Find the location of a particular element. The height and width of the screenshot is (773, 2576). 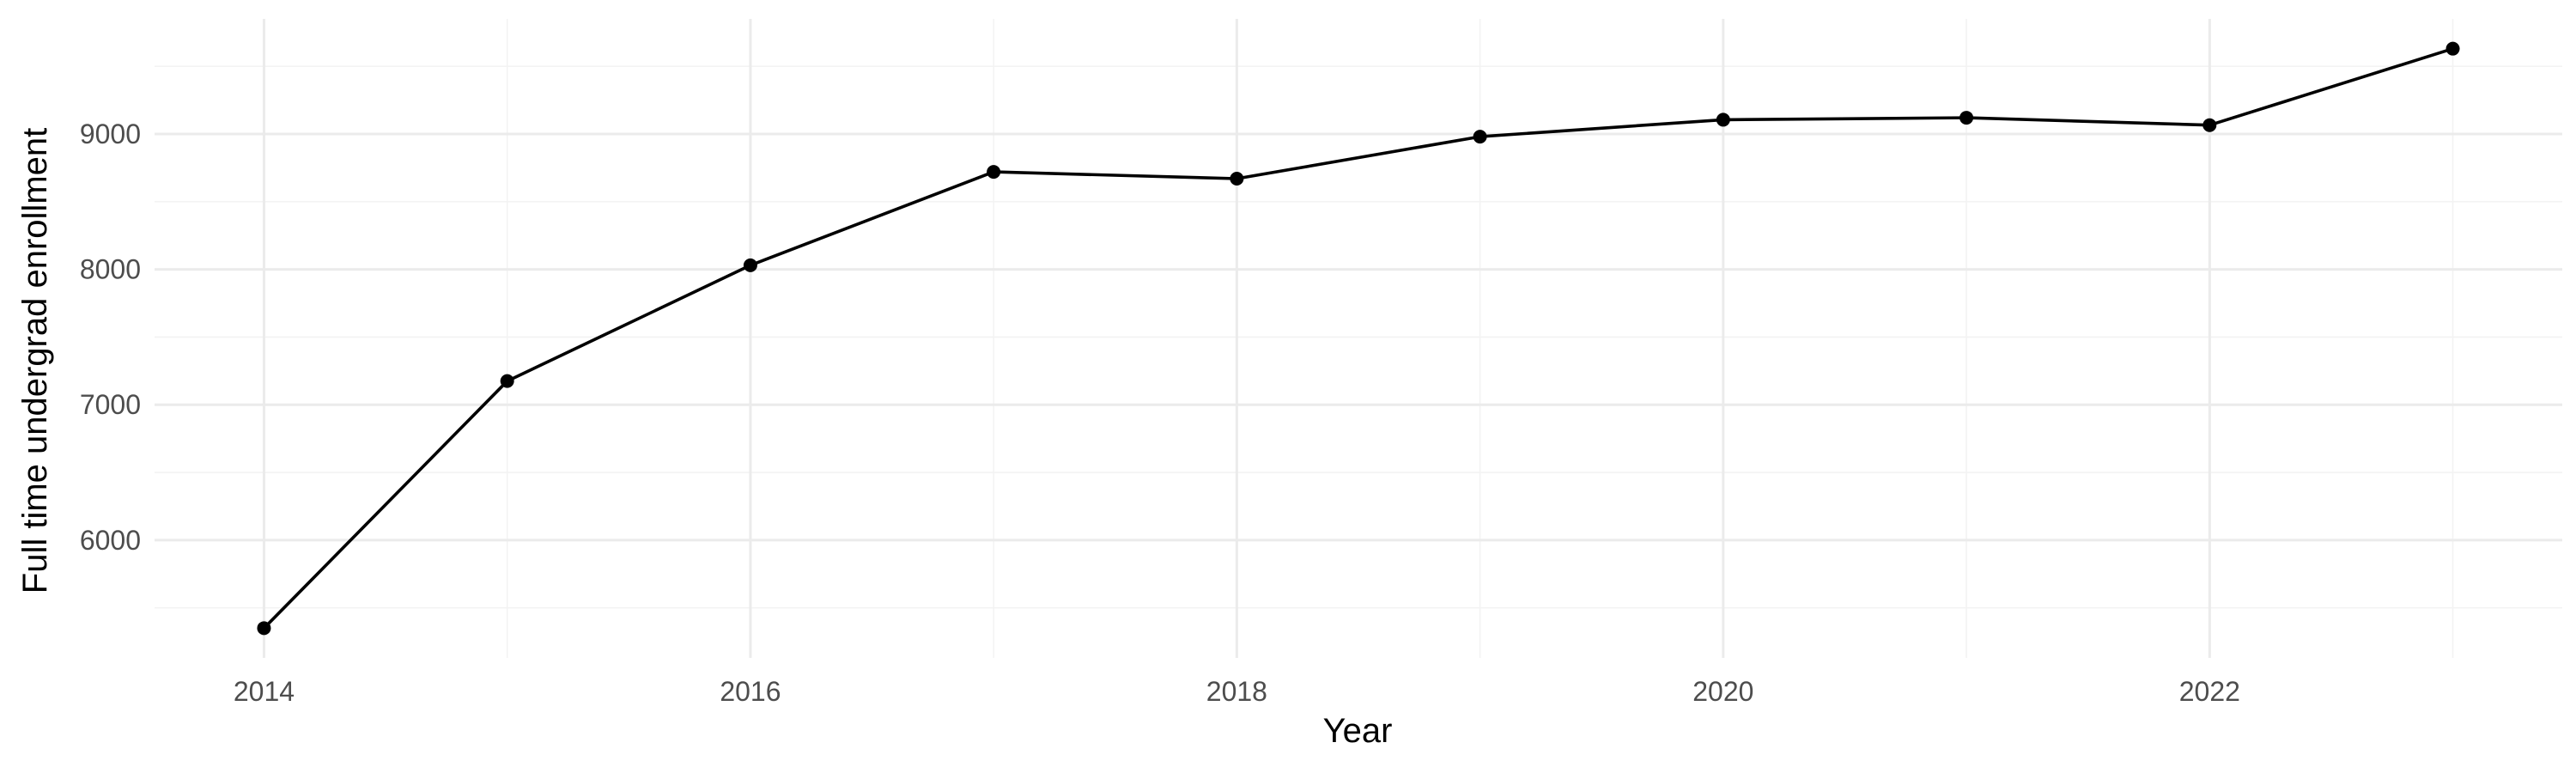

y-tick-labels: 6000 7000 8000 9000 is located at coordinates (111, 337).